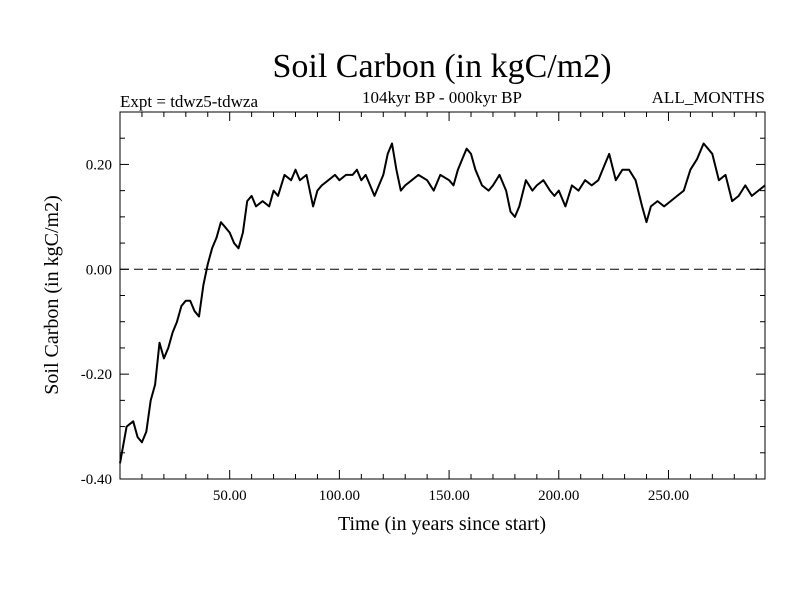  I want to click on x-tick-label: 50.00, so click(230, 496).